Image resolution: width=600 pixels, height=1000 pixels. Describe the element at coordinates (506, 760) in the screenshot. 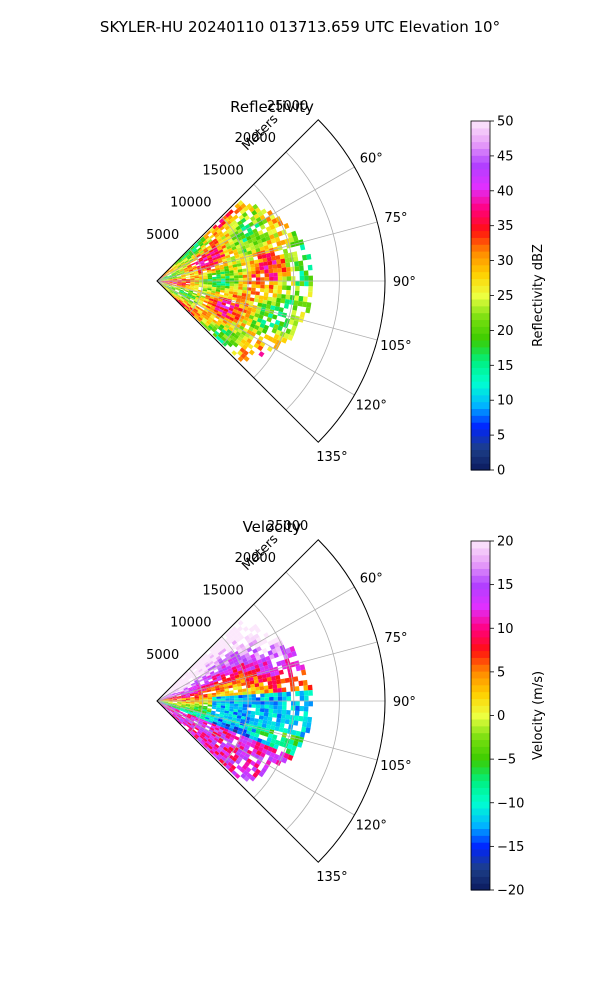

I see `colorbar-tick-label: −5` at that location.